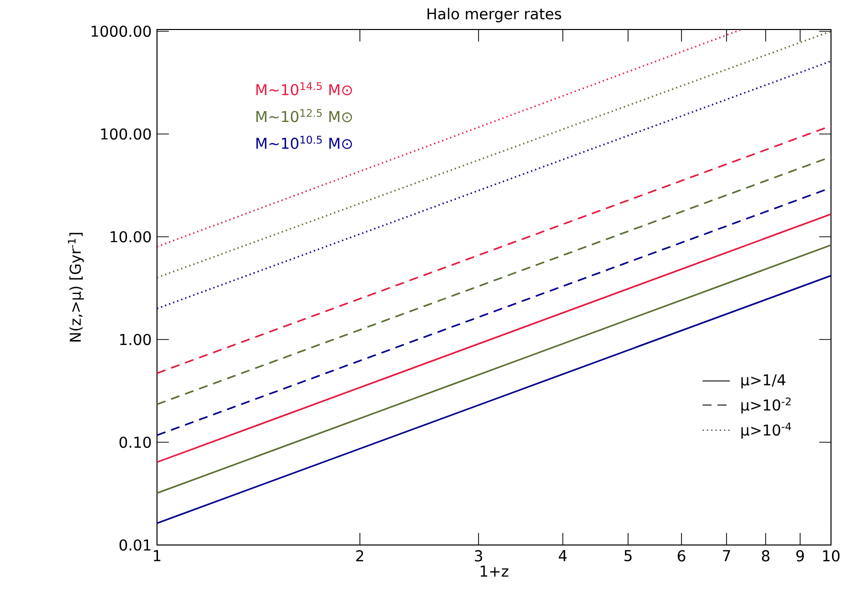 Image resolution: width=846 pixels, height=615 pixels. I want to click on y-tick-label: 1.00, so click(135, 340).